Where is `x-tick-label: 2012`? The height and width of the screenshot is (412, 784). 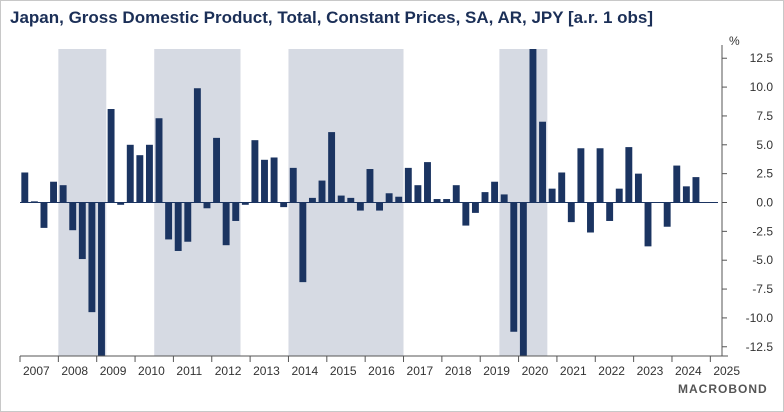 x-tick-label: 2012 is located at coordinates (228, 371).